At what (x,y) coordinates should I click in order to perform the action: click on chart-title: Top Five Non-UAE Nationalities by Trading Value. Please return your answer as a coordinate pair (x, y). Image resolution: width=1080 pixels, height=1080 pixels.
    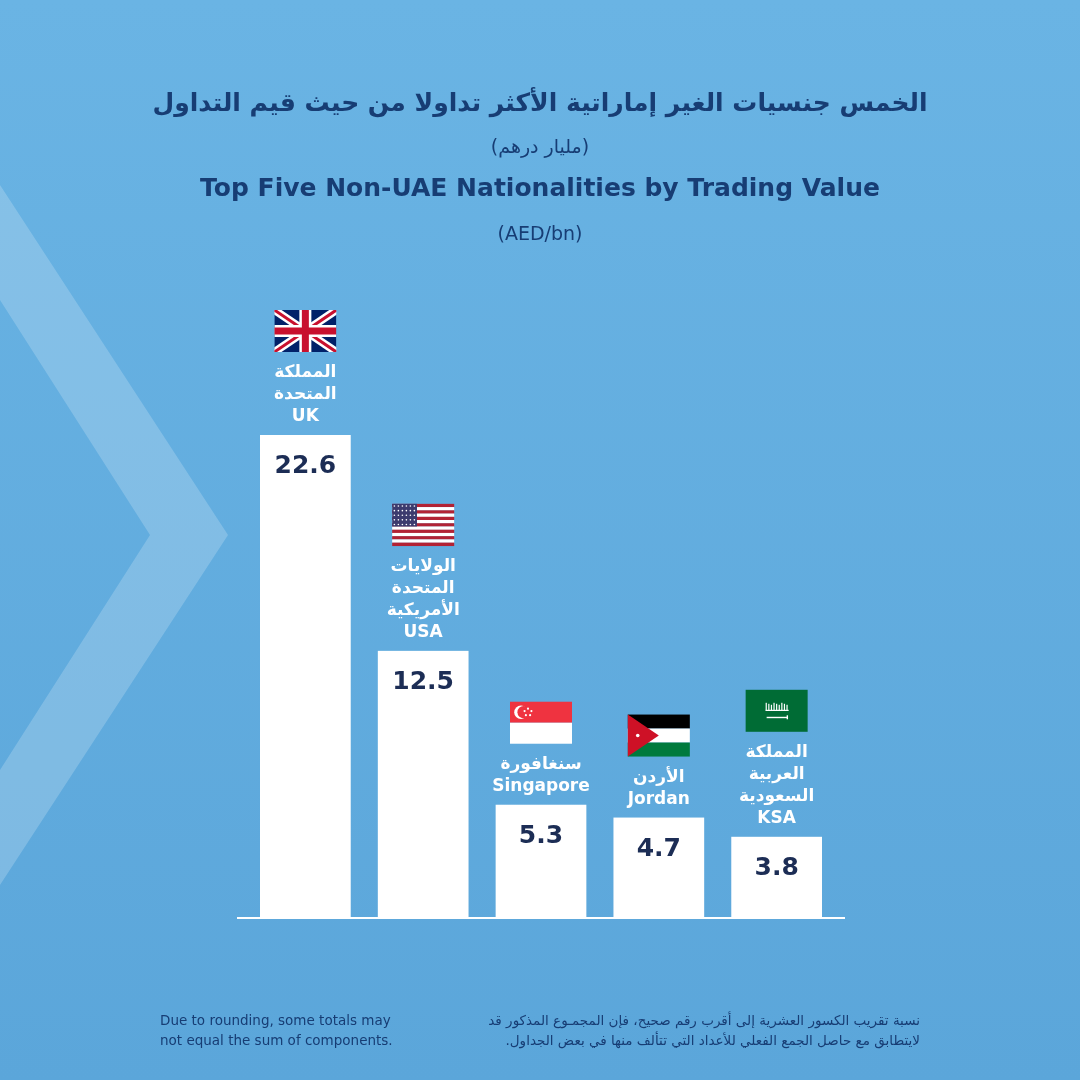
    Looking at the image, I should click on (540, 187).